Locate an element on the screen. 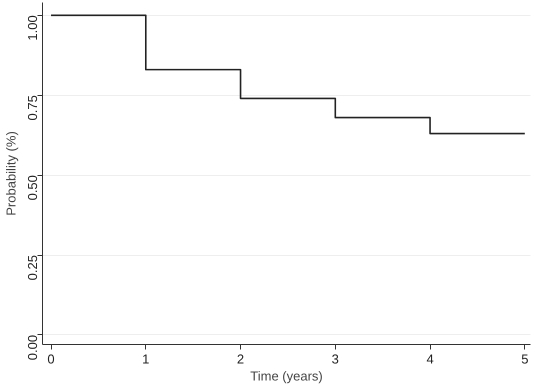 The height and width of the screenshot is (386, 538). y-tick-label: 0.25 is located at coordinates (32, 267).